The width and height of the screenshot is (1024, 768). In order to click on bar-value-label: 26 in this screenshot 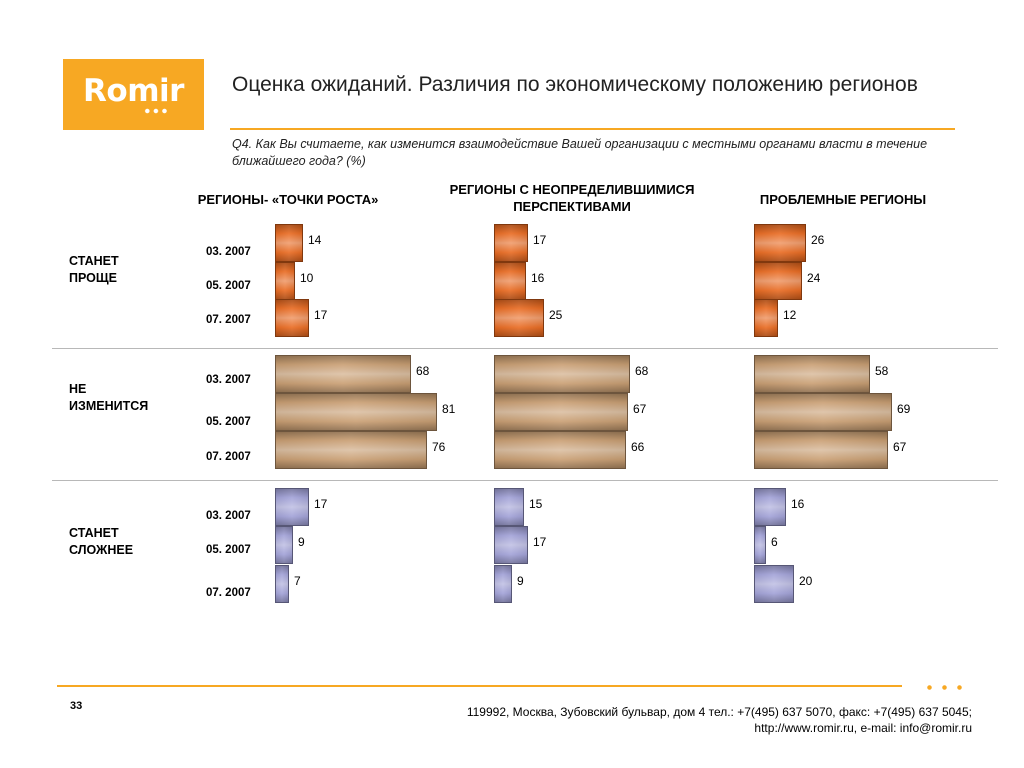, I will do `click(818, 240)`.